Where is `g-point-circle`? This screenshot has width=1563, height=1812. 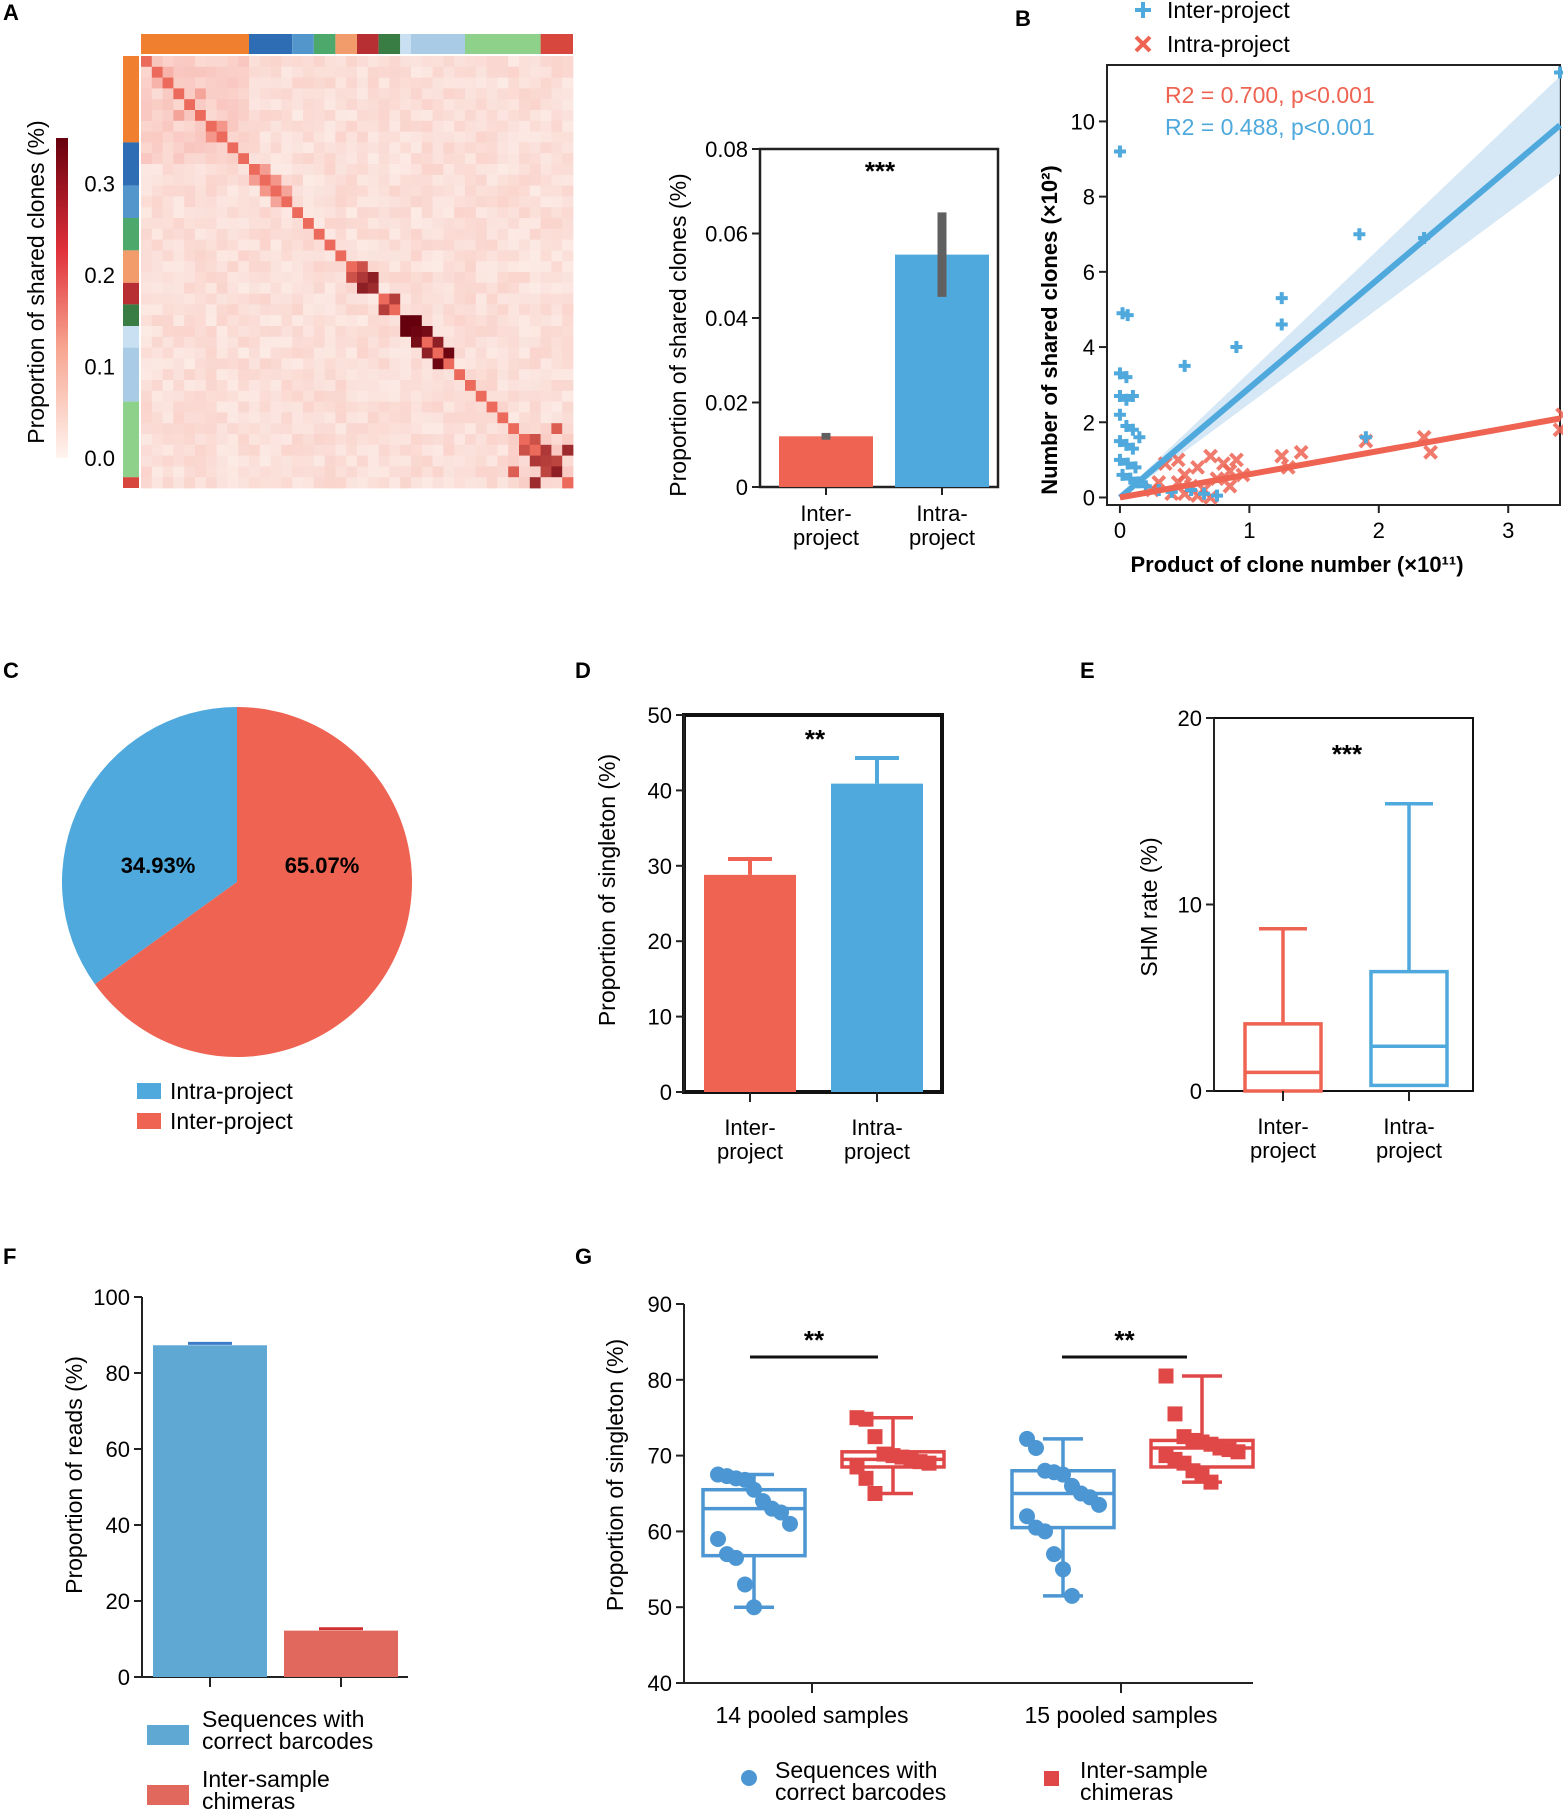 g-point-circle is located at coordinates (754, 1607).